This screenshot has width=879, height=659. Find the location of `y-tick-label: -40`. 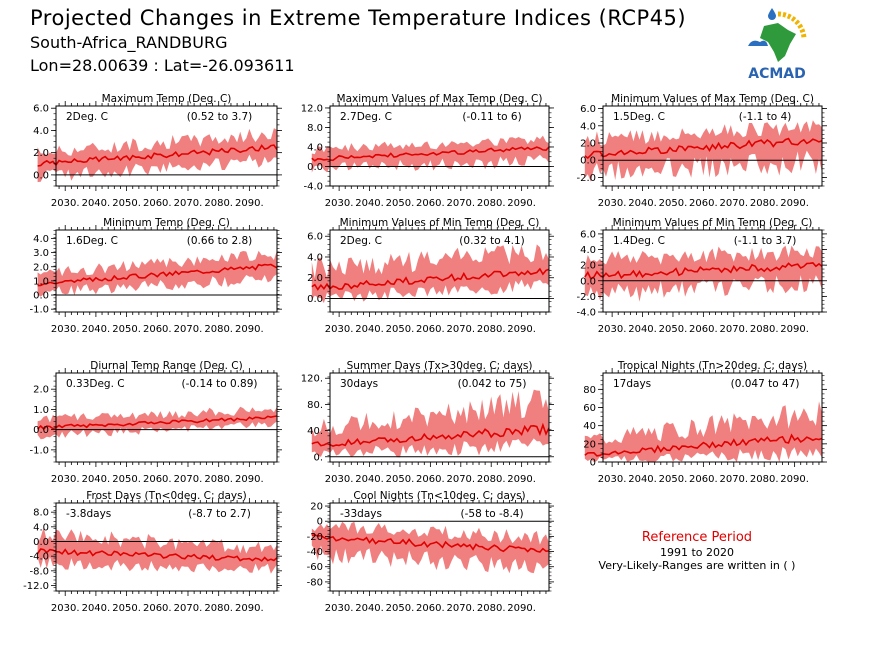

y-tick-label: -40 is located at coordinates (315, 552).